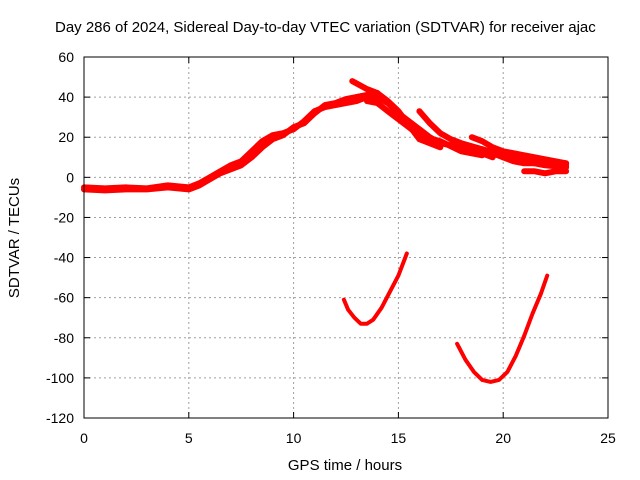 Image resolution: width=640 pixels, height=480 pixels. I want to click on y-tick-label: -100, so click(60, 378).